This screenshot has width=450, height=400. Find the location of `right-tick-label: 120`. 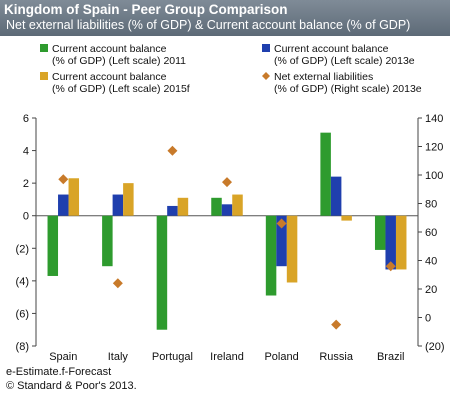

right-tick-label: 120 is located at coordinates (434, 148).